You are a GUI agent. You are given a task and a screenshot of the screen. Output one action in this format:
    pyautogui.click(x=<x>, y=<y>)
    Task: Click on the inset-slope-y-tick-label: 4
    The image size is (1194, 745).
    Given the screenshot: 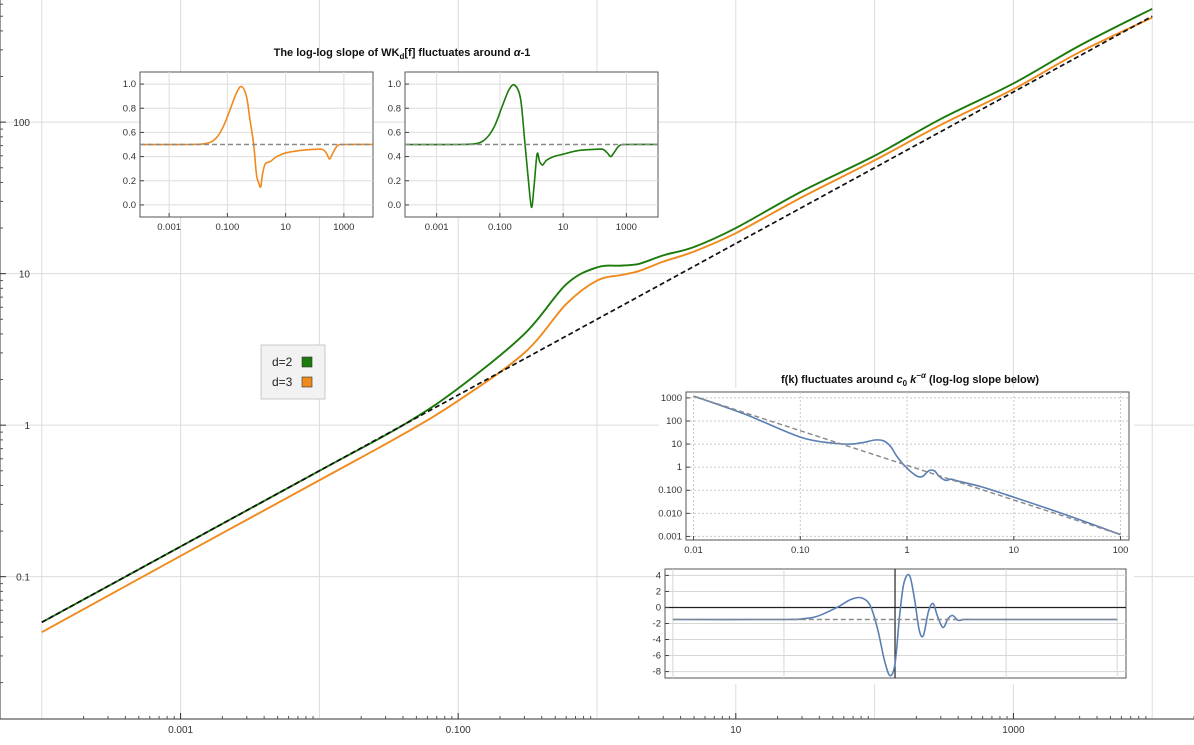 What is the action you would take?
    pyautogui.click(x=658, y=575)
    